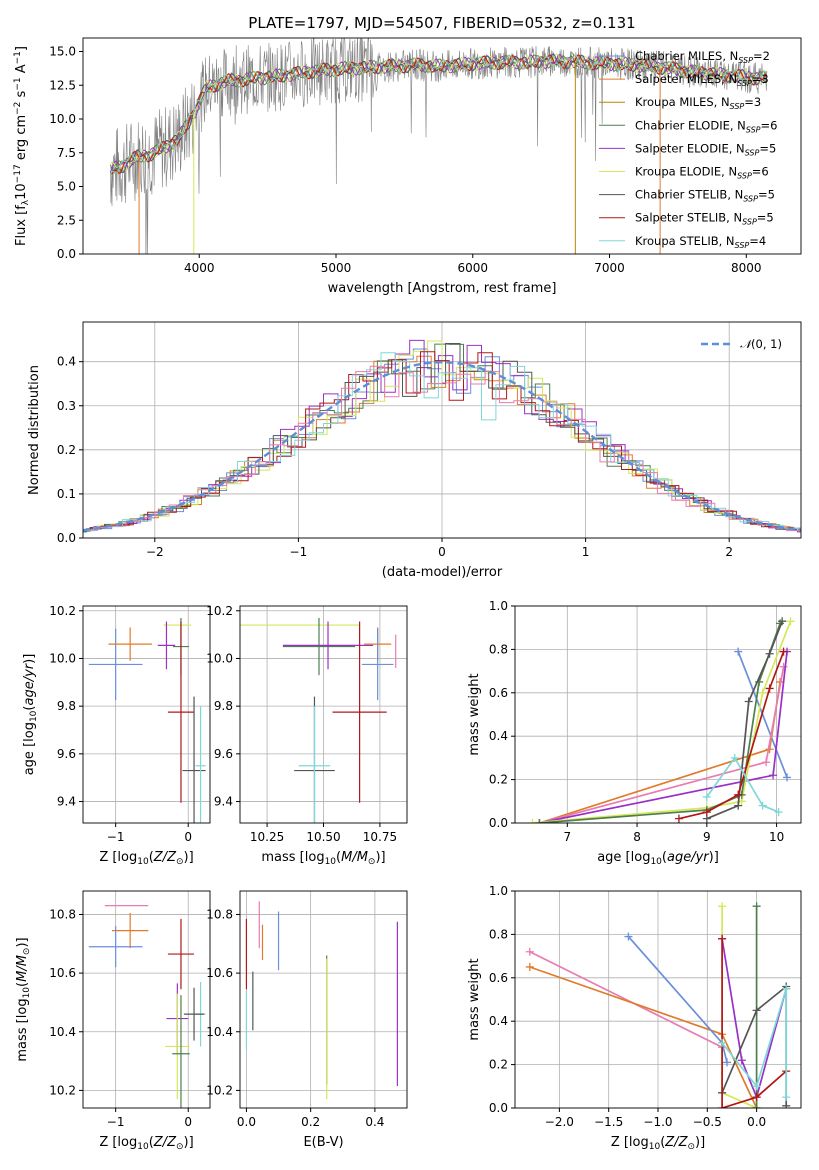 This screenshot has height=1170, width=819. Describe the element at coordinates (442, 441) in the screenshot. I see `histogram-step-line` at that location.